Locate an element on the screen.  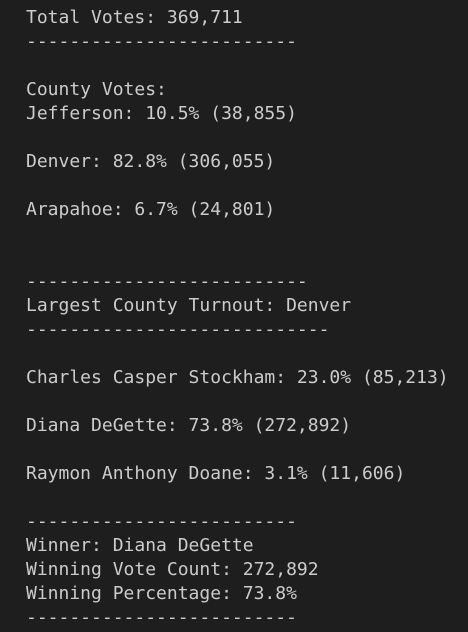
output-line: Total Votes: 369,711 is located at coordinates (134, 17).